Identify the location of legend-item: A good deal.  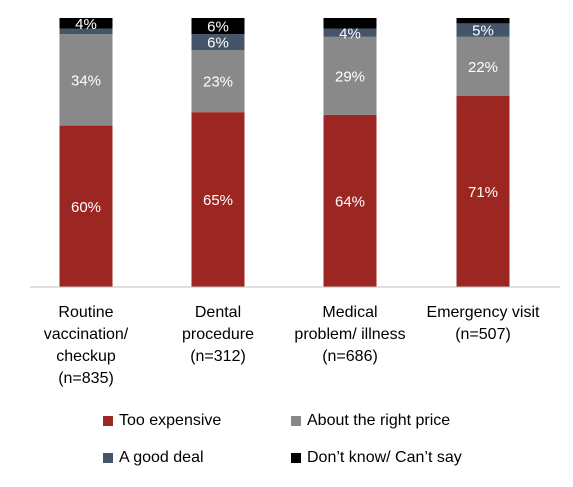
(153, 458).